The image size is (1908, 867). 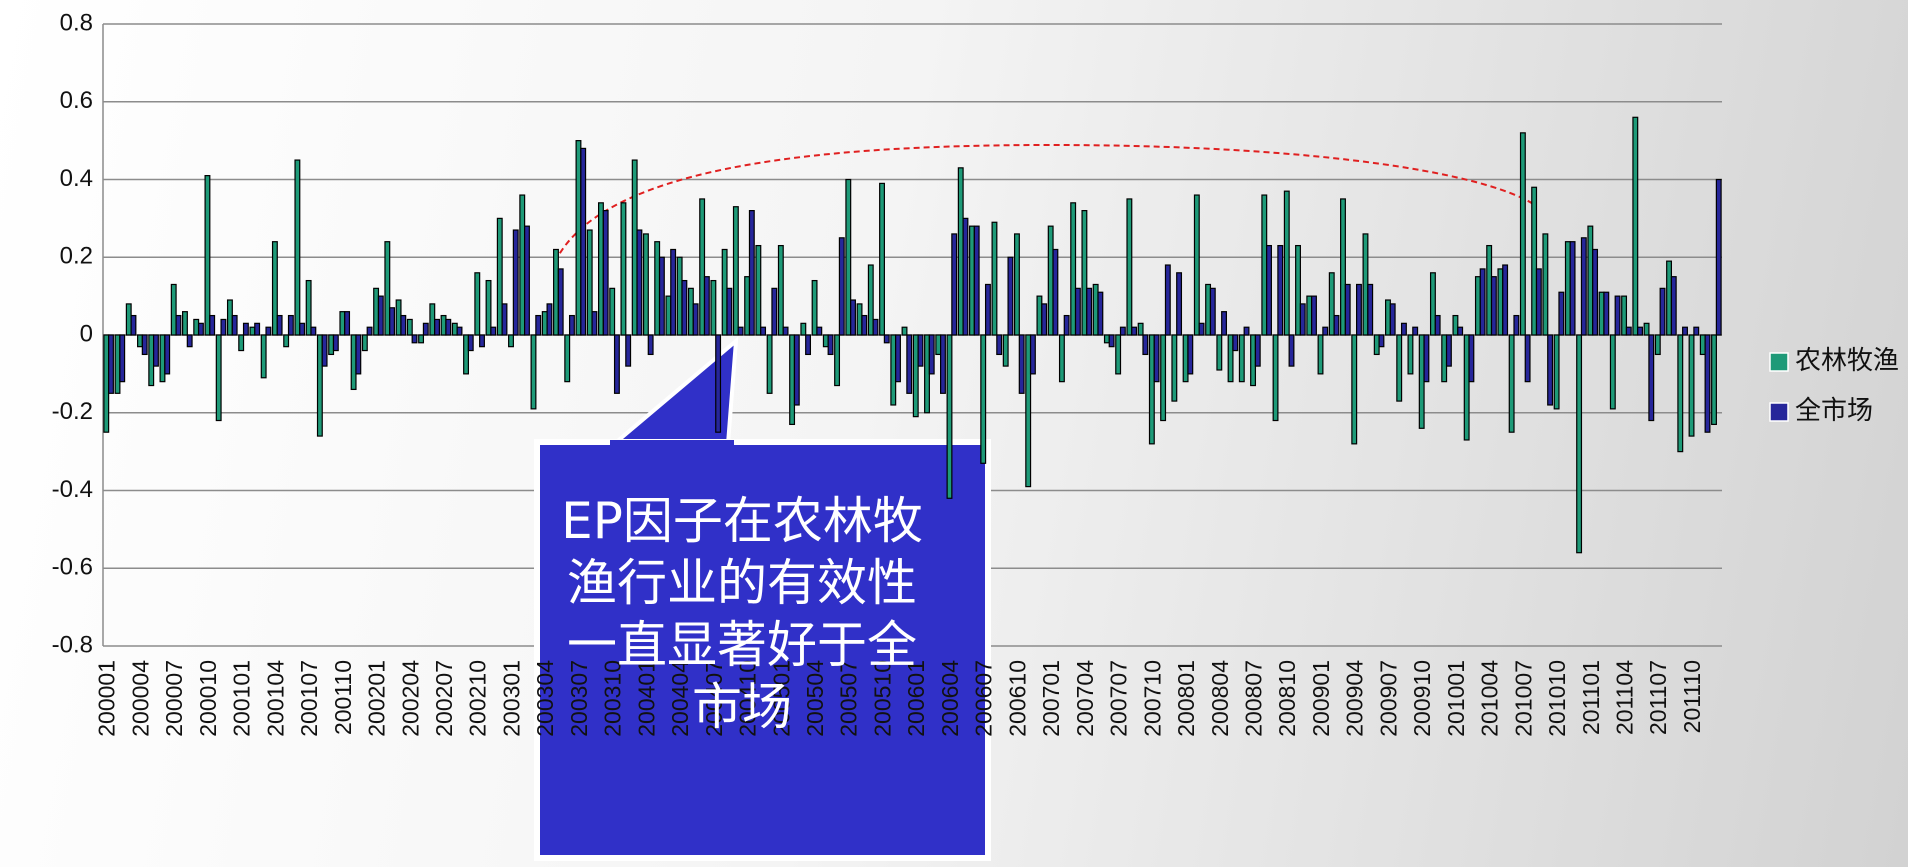 What do you see at coordinates (781, 698) in the screenshot?
I see `x-tick-label: 200501` at bounding box center [781, 698].